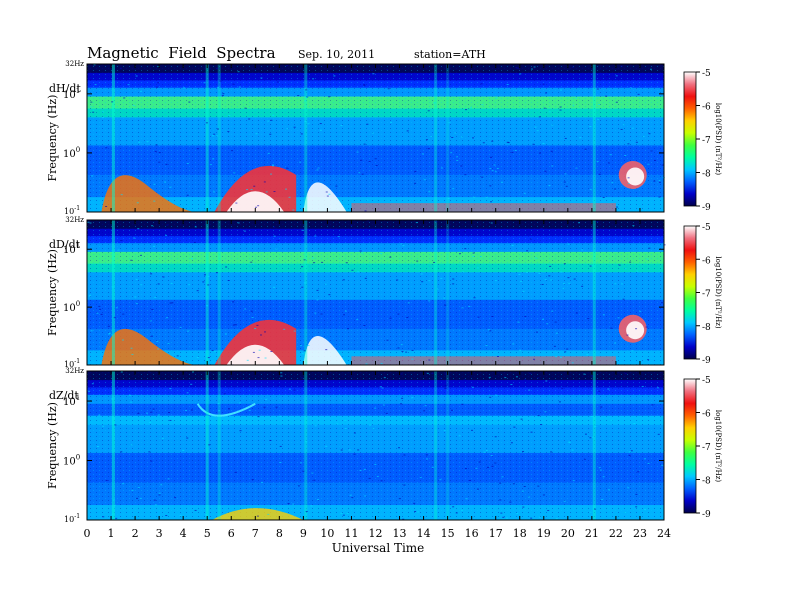 Image resolution: width=792 pixels, height=612 pixels. What do you see at coordinates (424, 533) in the screenshot?
I see `x-tick-label: 14` at bounding box center [424, 533].